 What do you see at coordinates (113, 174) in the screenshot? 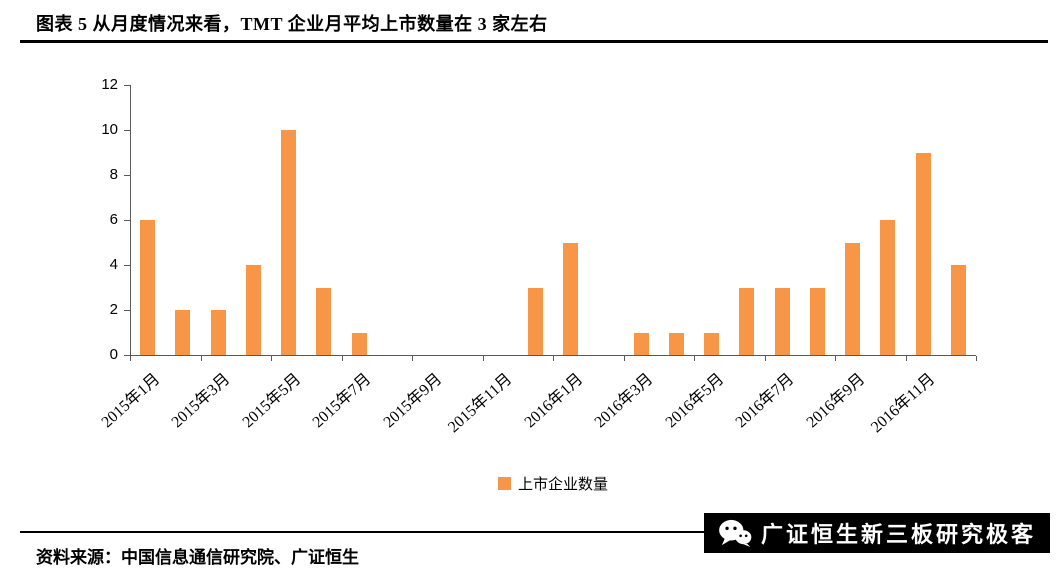
I see `y-axis-label-8: 8` at bounding box center [113, 174].